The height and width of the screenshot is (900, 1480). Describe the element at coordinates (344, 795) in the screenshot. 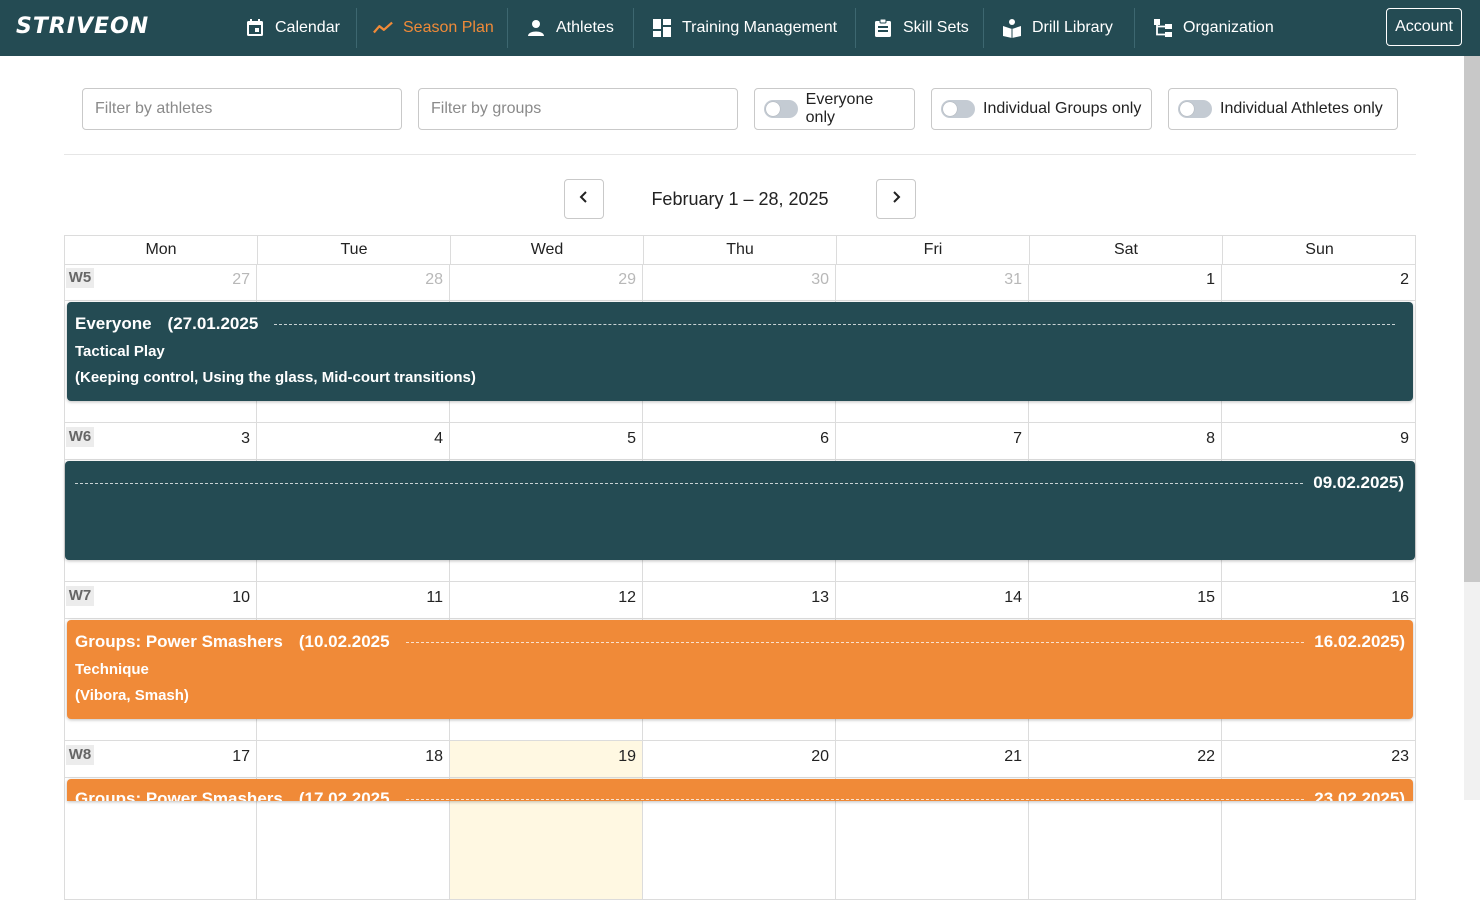

I see `event-start-date: (17.02.2025` at that location.